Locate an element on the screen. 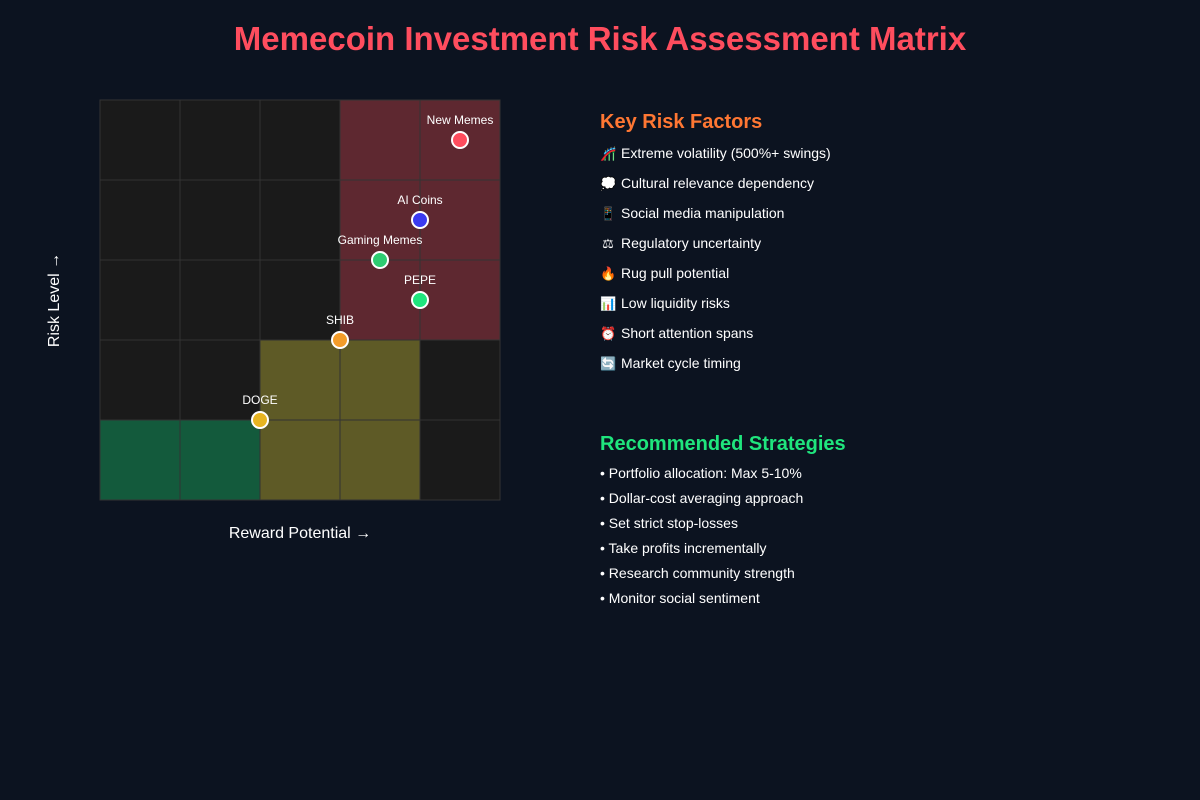 The width and height of the screenshot is (1200, 800). x-axis-label: Reward Potential → is located at coordinates (300, 534).